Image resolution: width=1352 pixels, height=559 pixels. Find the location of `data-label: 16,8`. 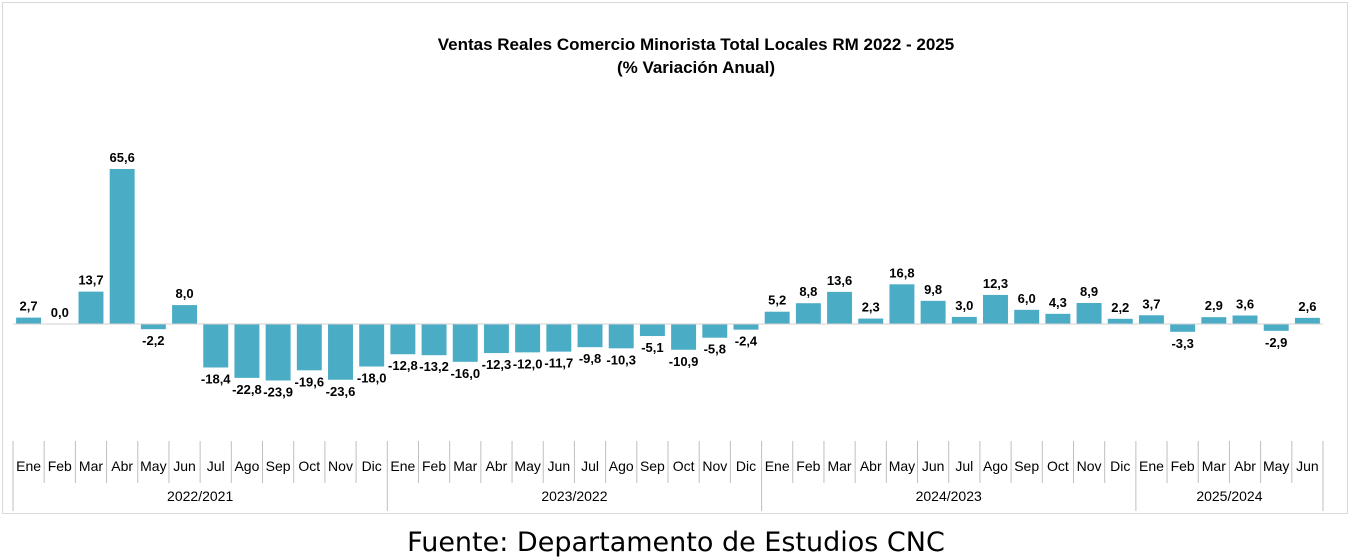

data-label: 16,8 is located at coordinates (901, 272).